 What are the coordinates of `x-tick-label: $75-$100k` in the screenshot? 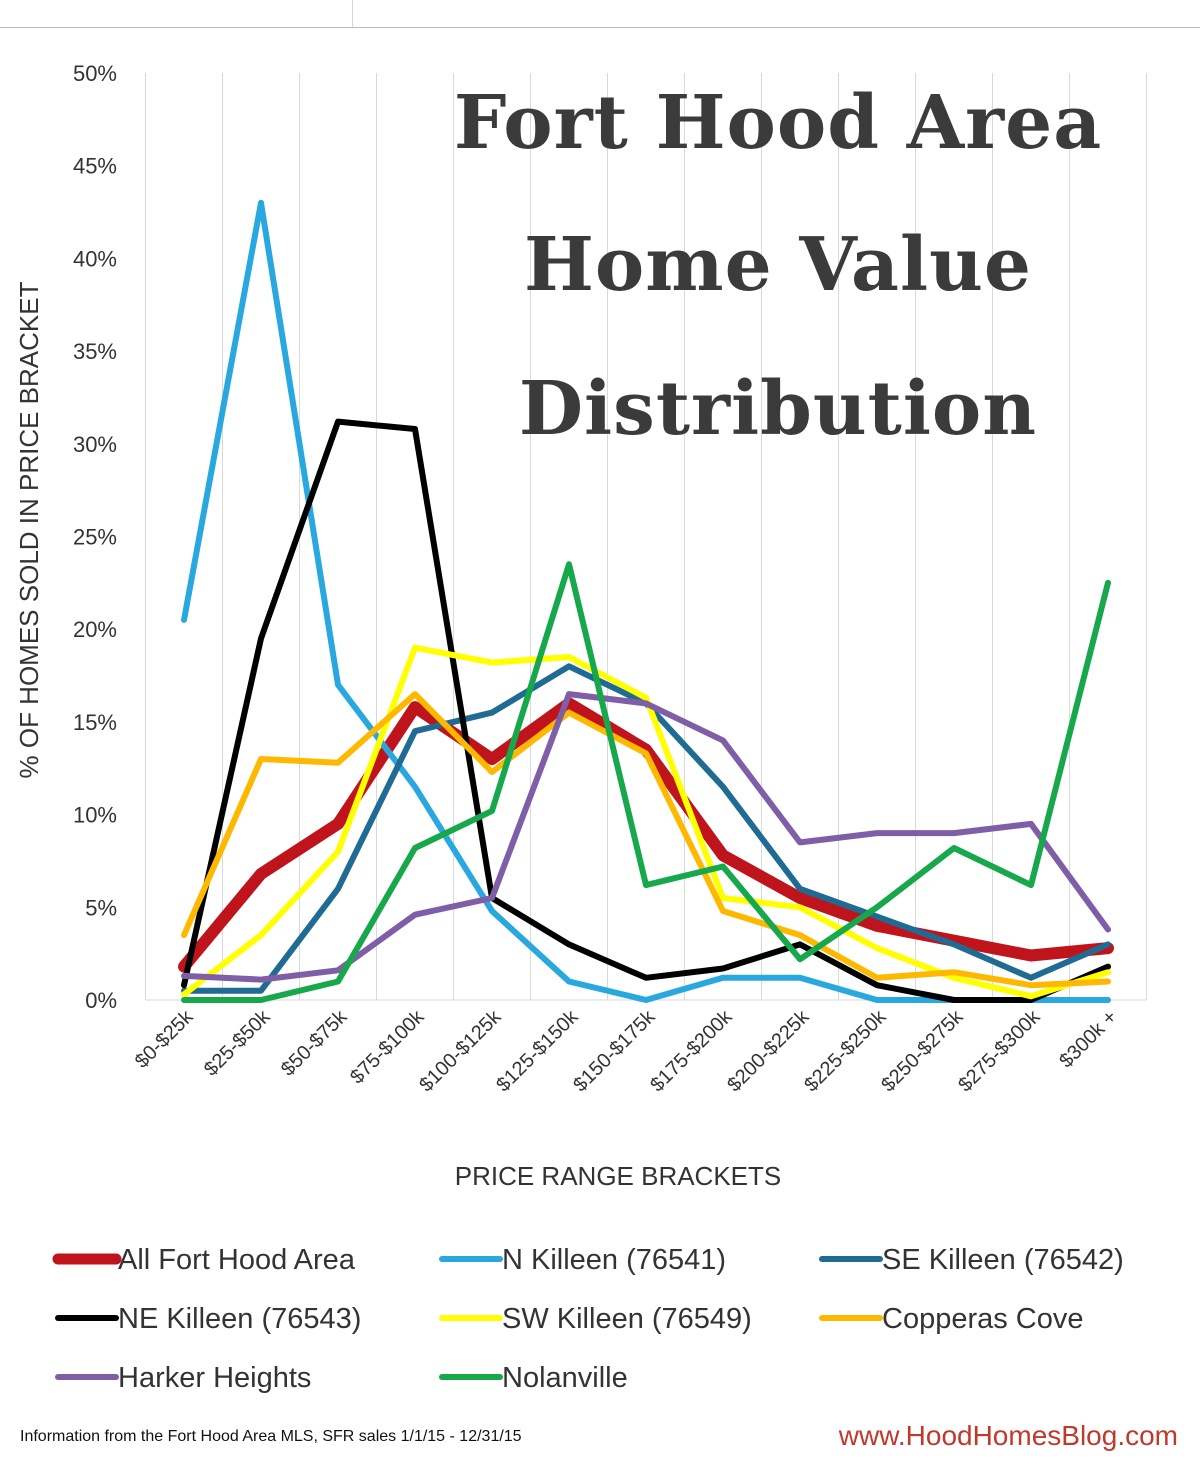 It's located at (387, 1046).